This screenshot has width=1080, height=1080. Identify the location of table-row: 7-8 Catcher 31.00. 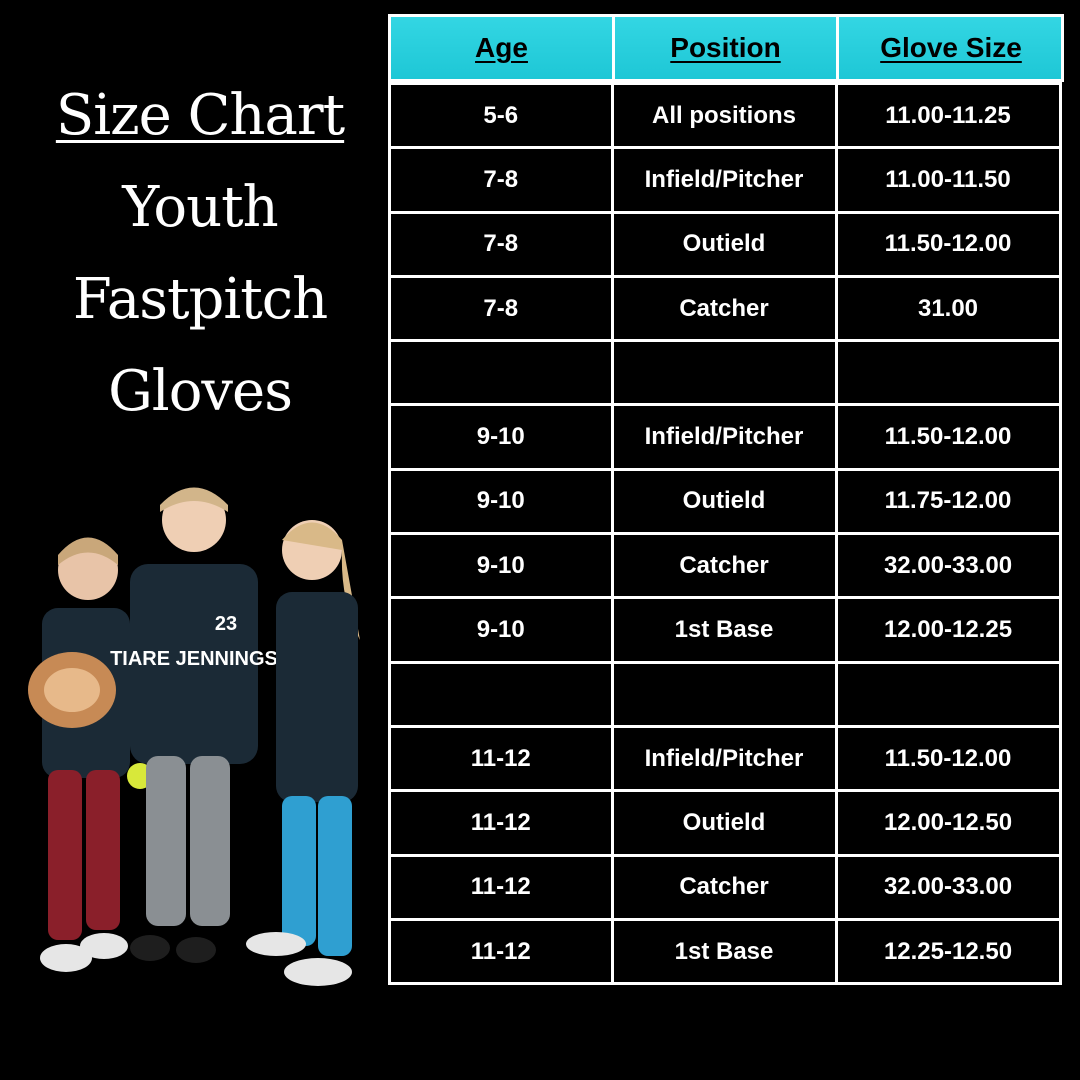
(726, 308).